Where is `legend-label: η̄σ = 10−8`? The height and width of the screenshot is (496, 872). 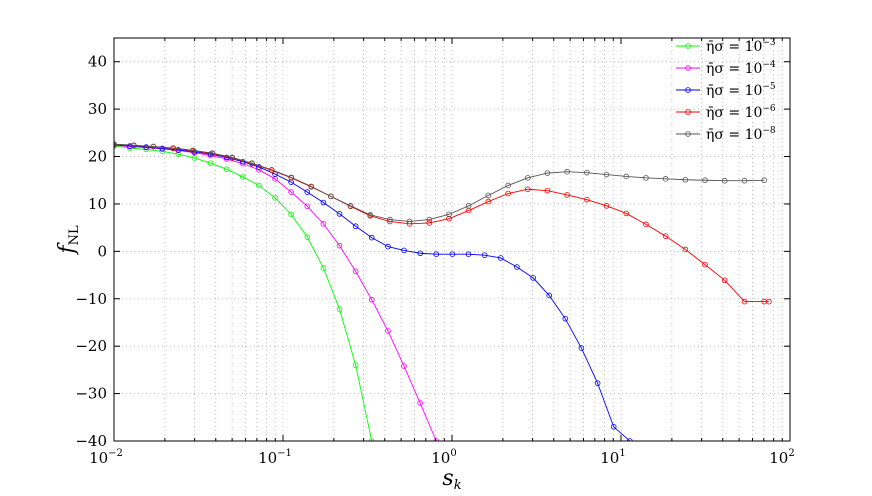
legend-label: η̄σ = 10−8 is located at coordinates (741, 134).